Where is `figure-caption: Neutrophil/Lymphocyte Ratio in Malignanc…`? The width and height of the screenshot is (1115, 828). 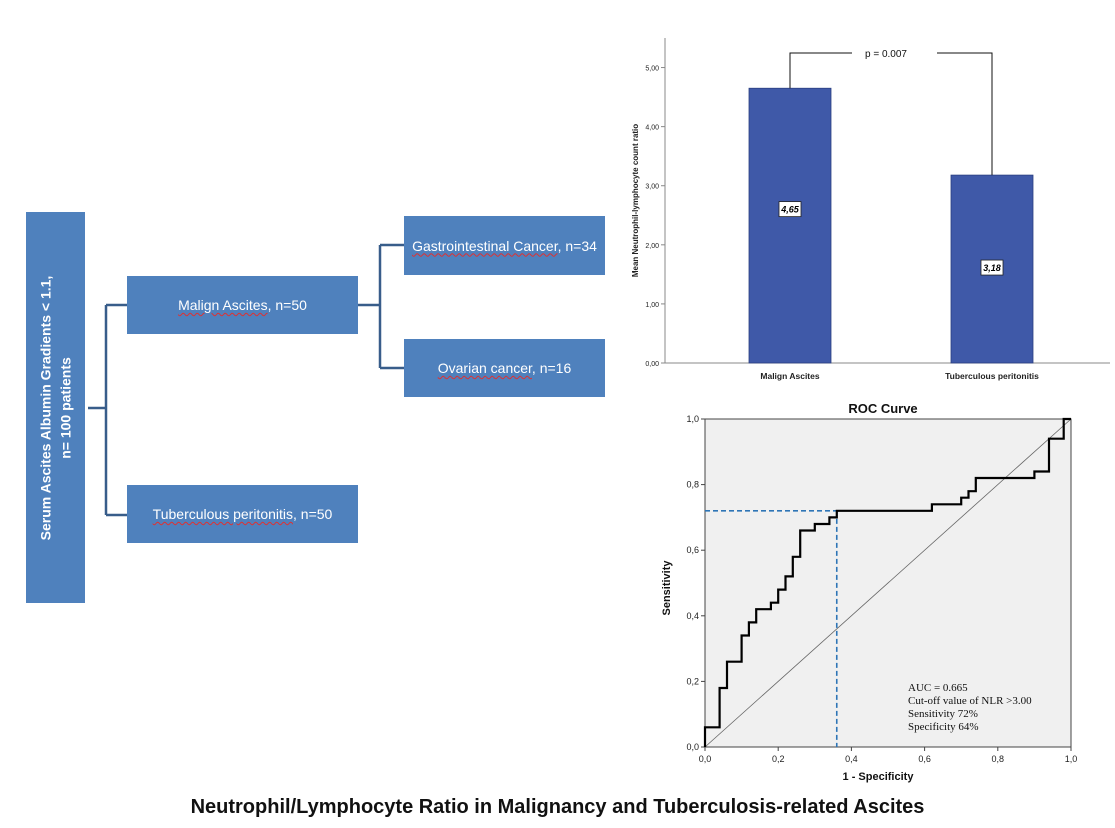 figure-caption: Neutrophil/Lymphocyte Ratio in Malignanc… is located at coordinates (557, 807).